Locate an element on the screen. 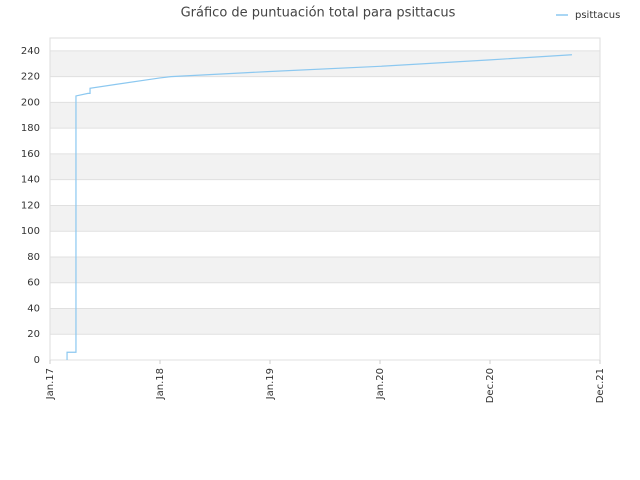 The image size is (640, 480). y-tick-label: 120 is located at coordinates (30, 205).